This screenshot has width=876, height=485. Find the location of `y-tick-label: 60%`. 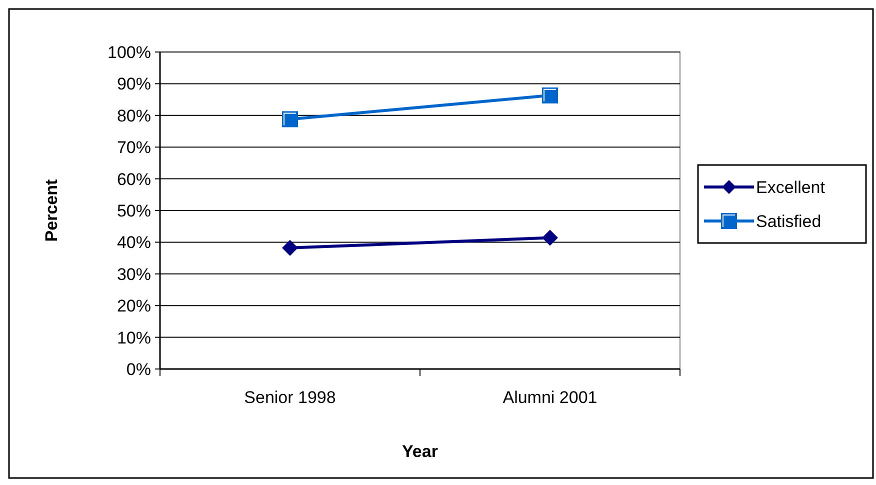

y-tick-label: 60% is located at coordinates (133, 179).